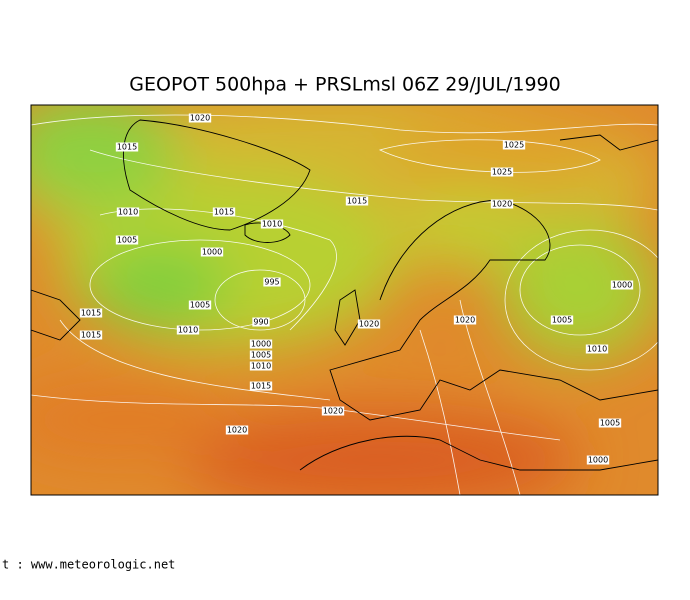  What do you see at coordinates (344, 85) in the screenshot?
I see `map-title: GEOPOT 500hpa + PRSLmsl 06Z 29/JUL/1990` at bounding box center [344, 85].